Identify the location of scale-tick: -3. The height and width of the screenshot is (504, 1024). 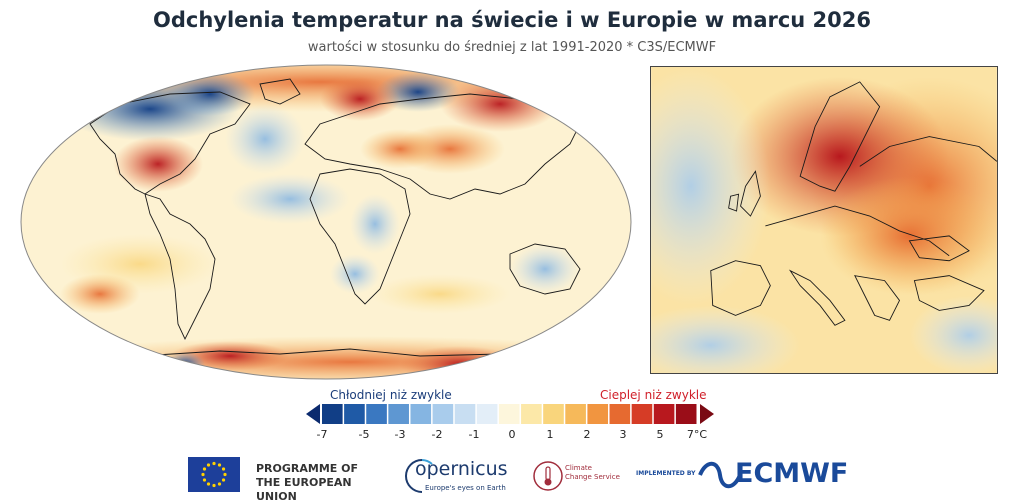
(400, 434).